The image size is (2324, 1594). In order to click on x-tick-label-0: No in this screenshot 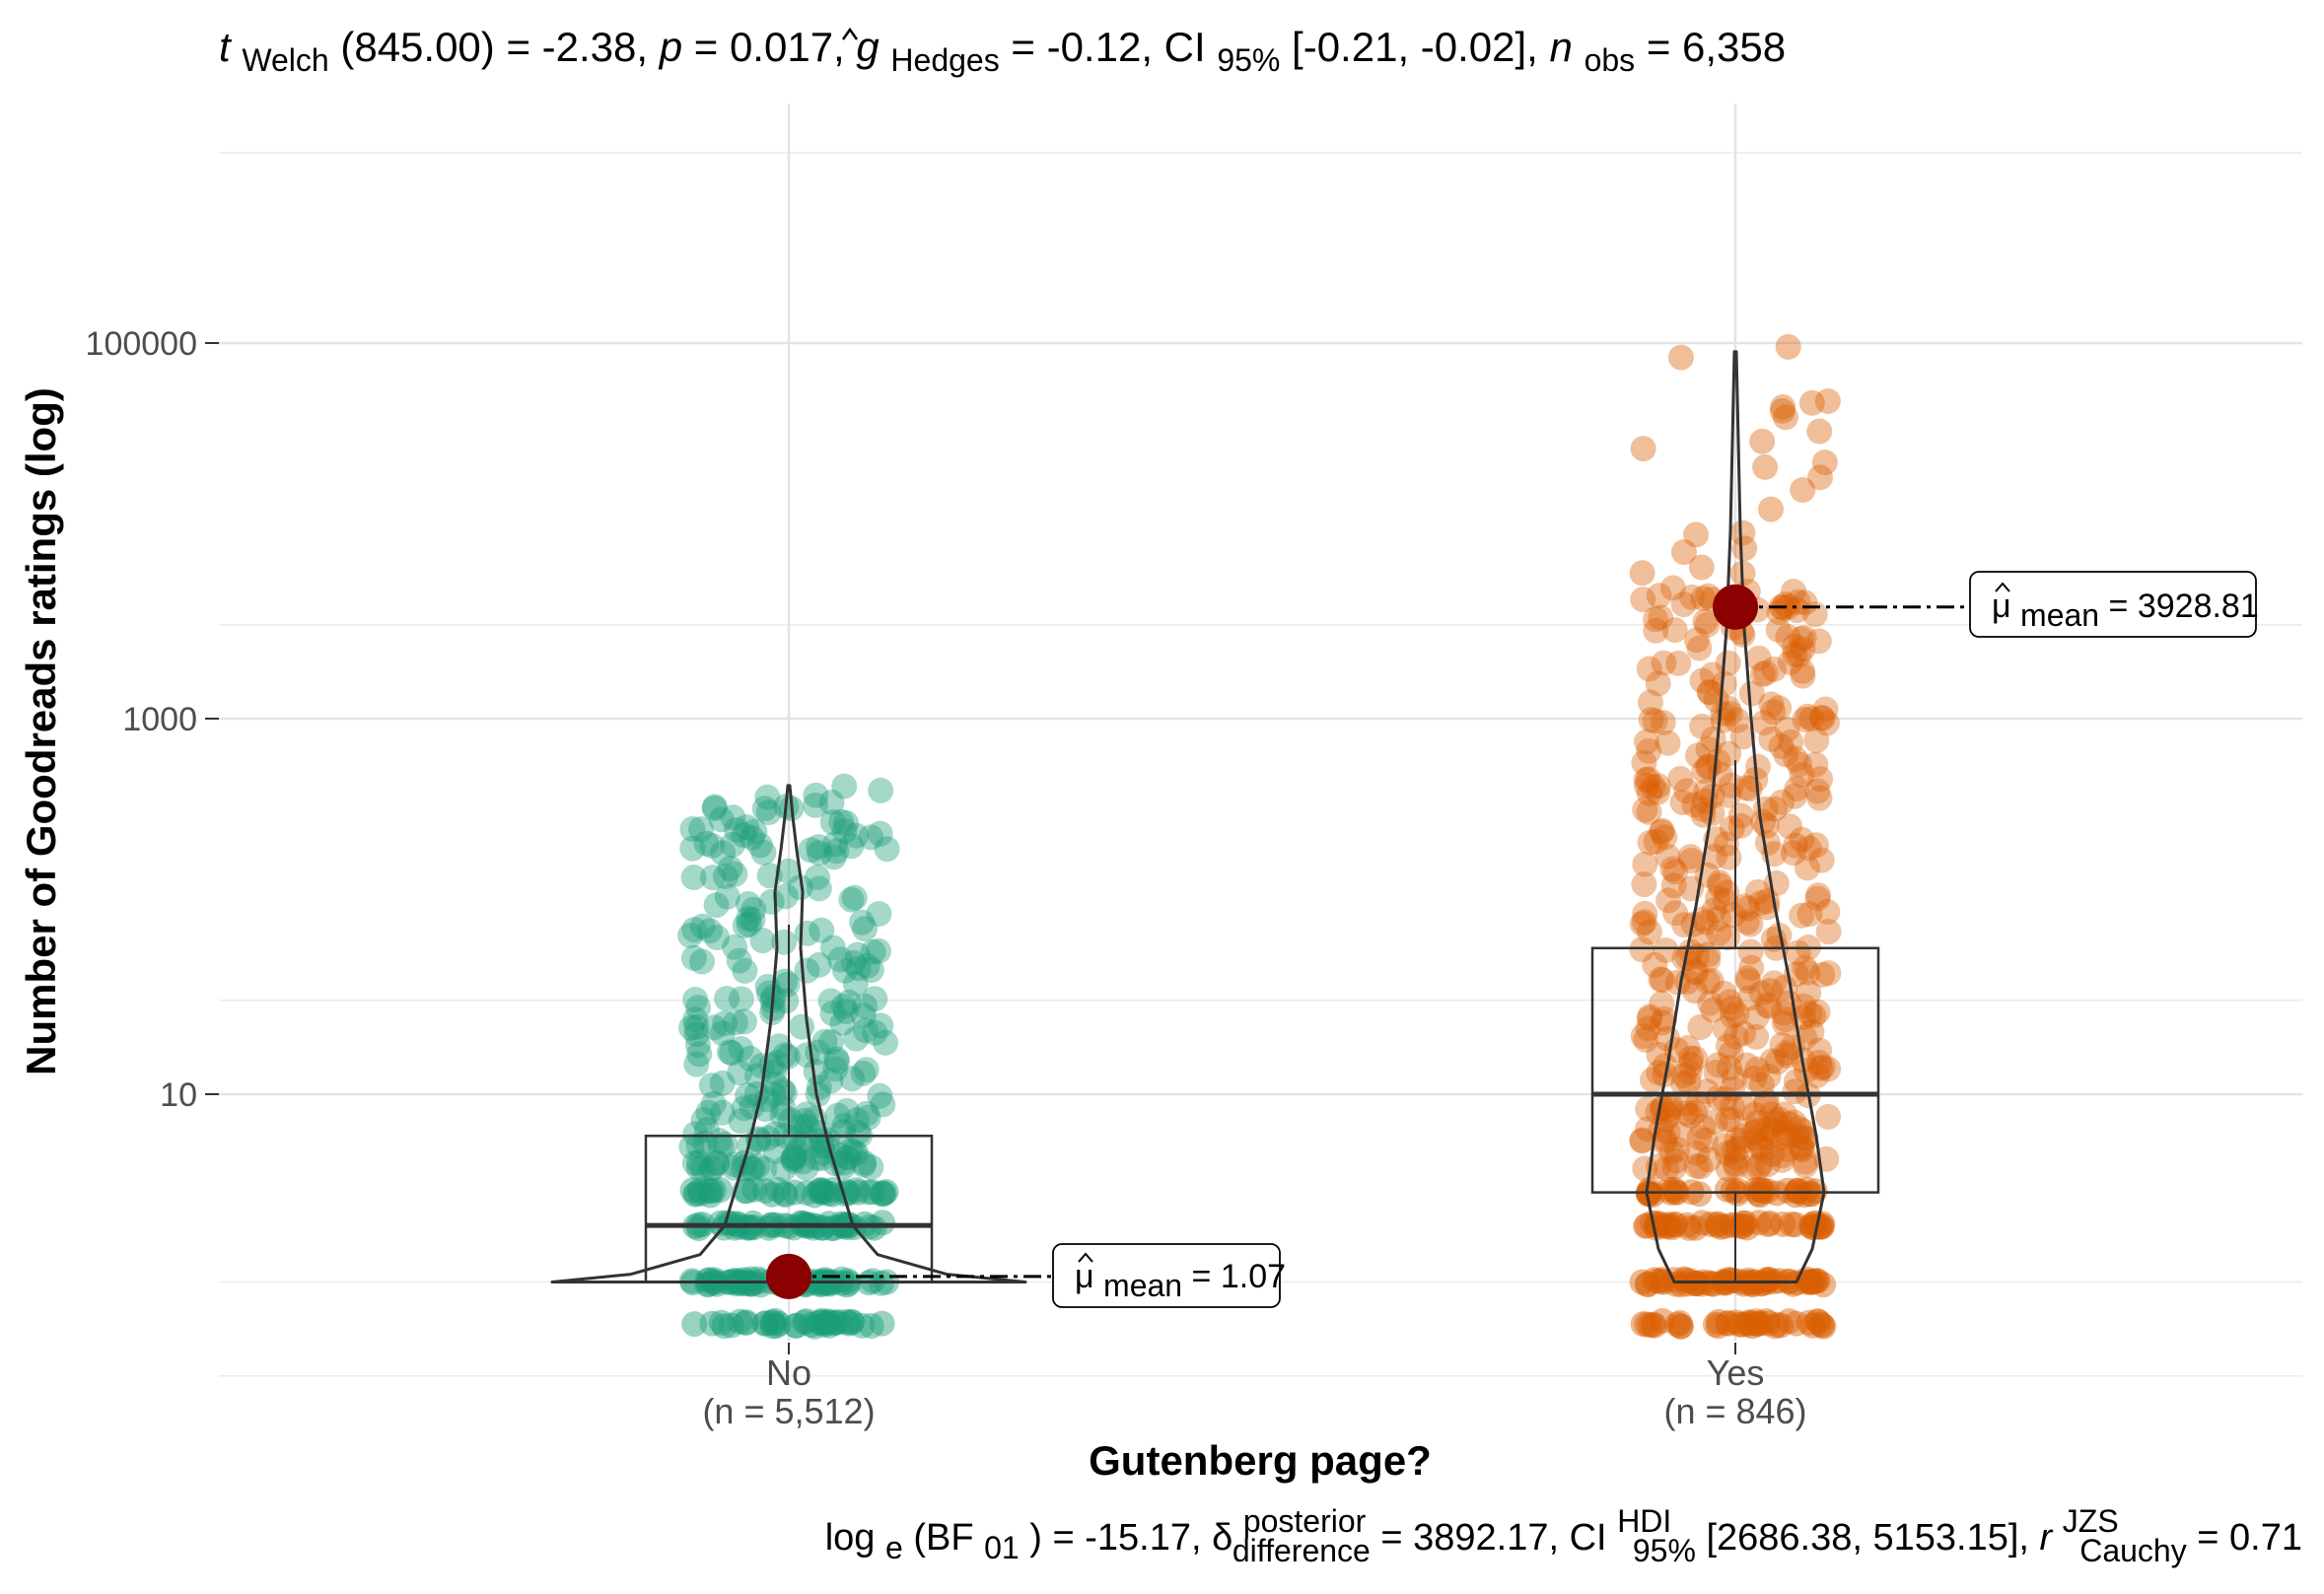, I will do `click(788, 1372)`.